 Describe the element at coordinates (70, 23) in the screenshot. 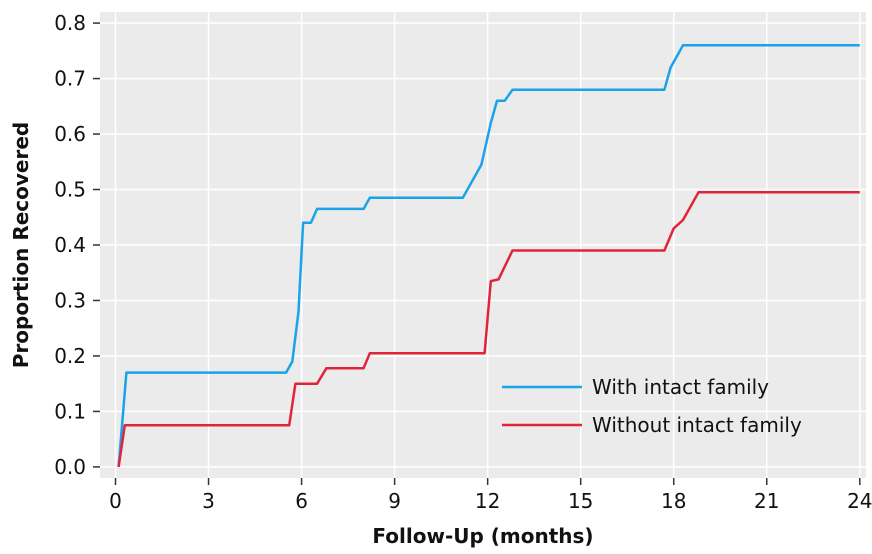

I see `y-tick-label: 0.8` at that location.